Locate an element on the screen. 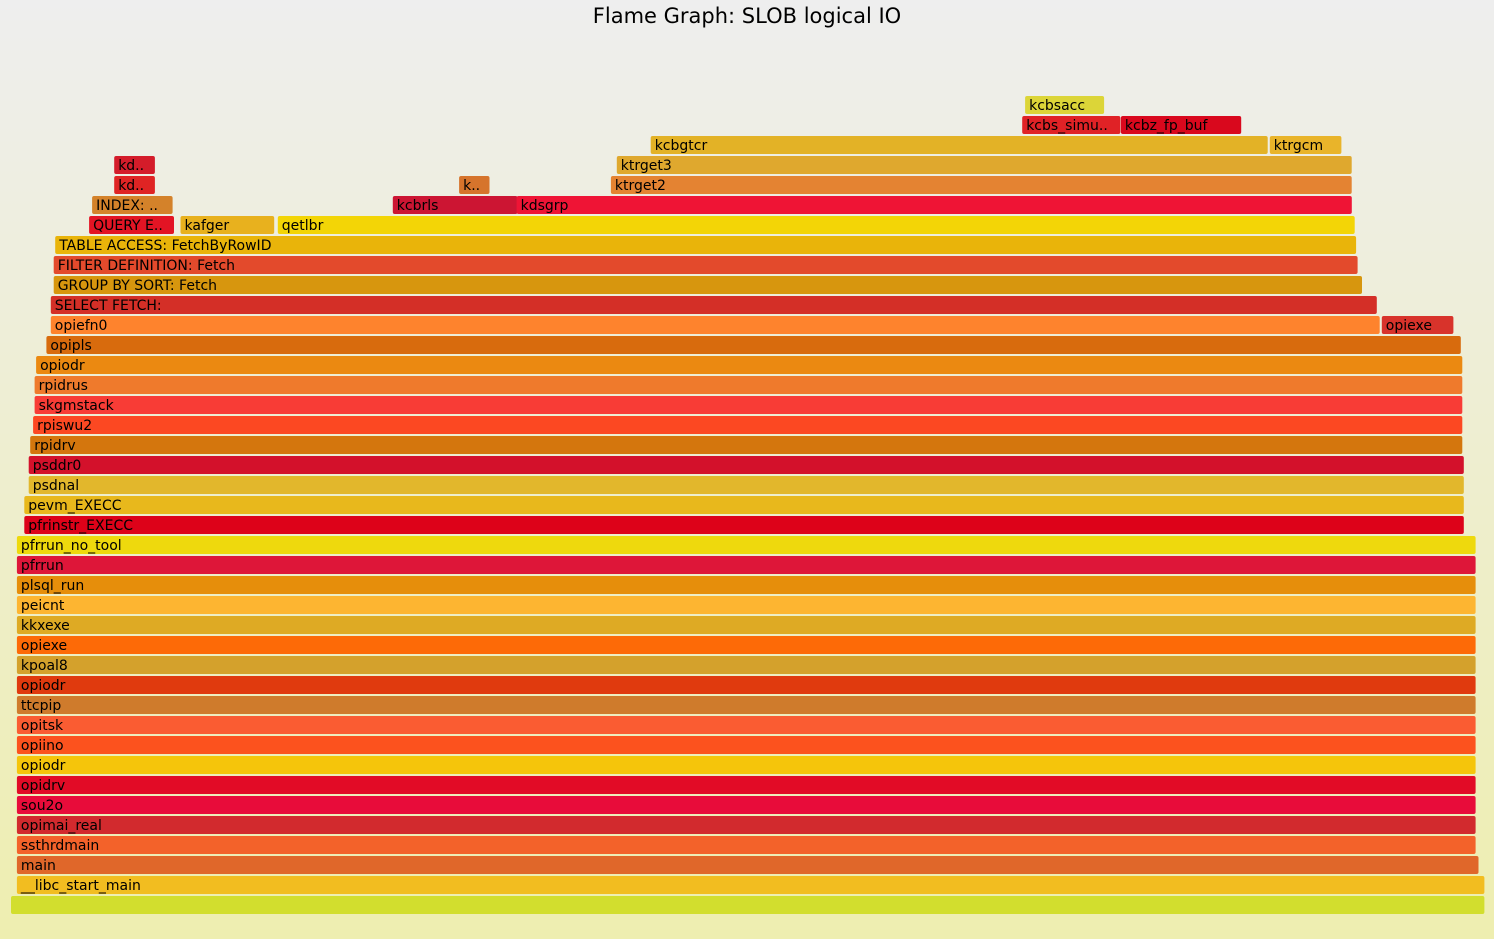  flame-frame: kdsgrp is located at coordinates (934, 205).